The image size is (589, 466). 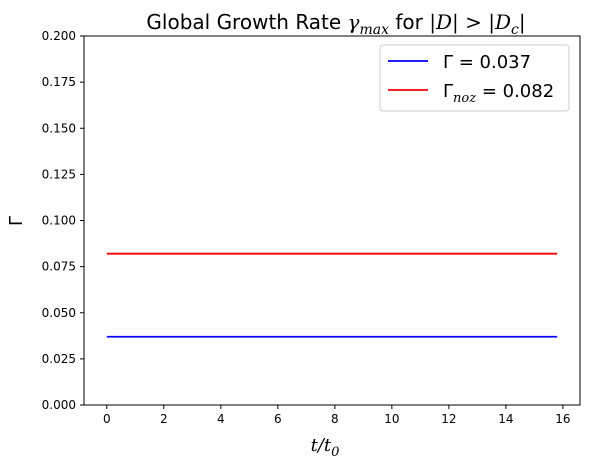 What do you see at coordinates (354, 22) in the screenshot?
I see `title-gamma: γ` at bounding box center [354, 22].